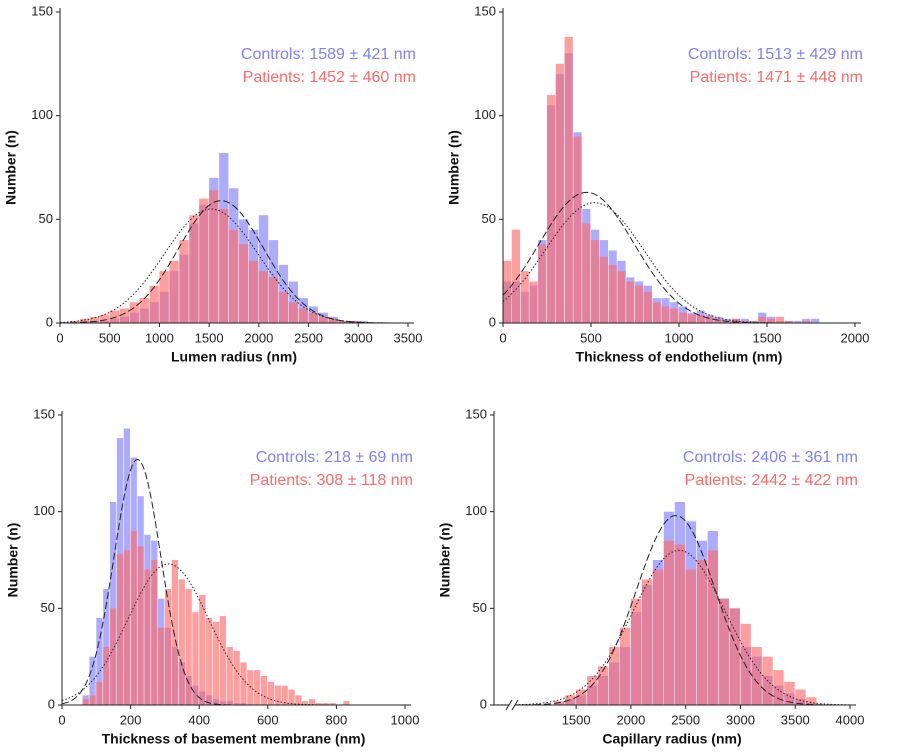 This screenshot has width=906, height=756. I want to click on annotation: Patients: 1452 ± 460 nm, so click(329, 77).